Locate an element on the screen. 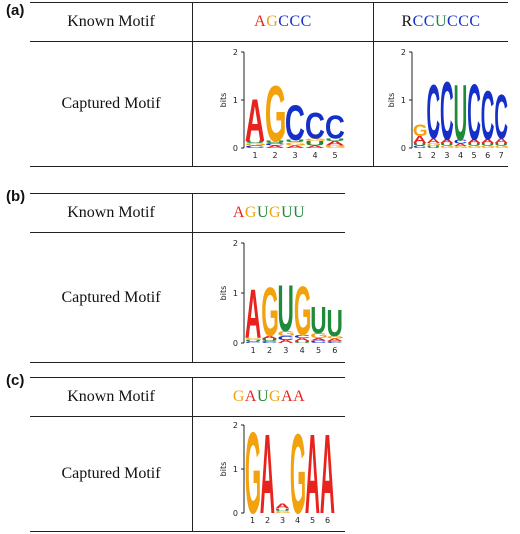 The width and height of the screenshot is (520, 534). logo-x-tick-label: 5 is located at coordinates (312, 520).